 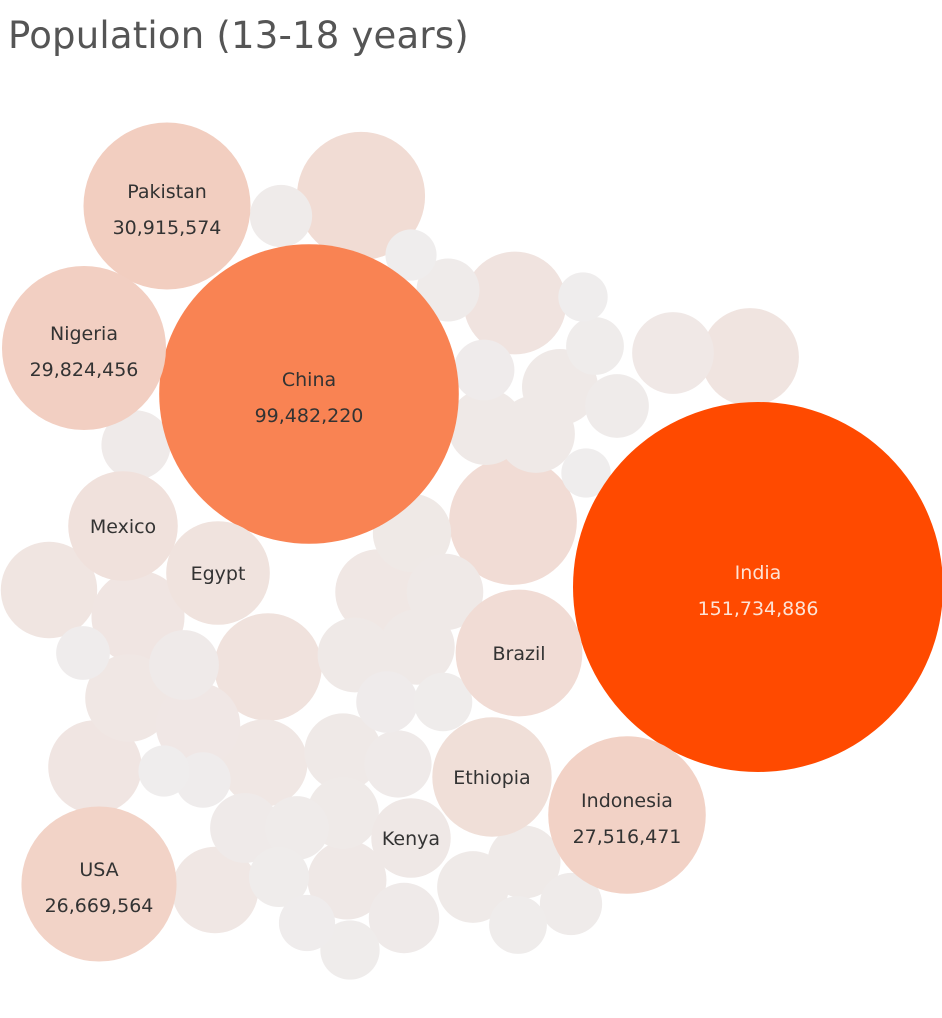 I want to click on bubble-value-usa: 26,669,564, so click(x=99, y=906).